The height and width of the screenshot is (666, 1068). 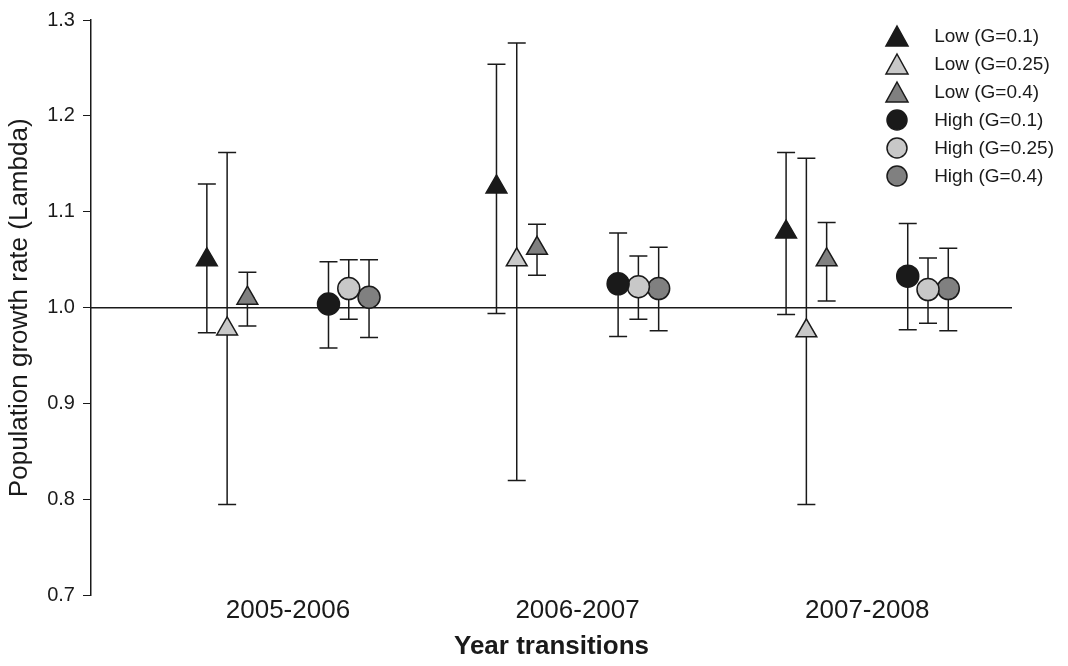 What do you see at coordinates (61, 114) in the screenshot?
I see `y-tick-label: 1.2` at bounding box center [61, 114].